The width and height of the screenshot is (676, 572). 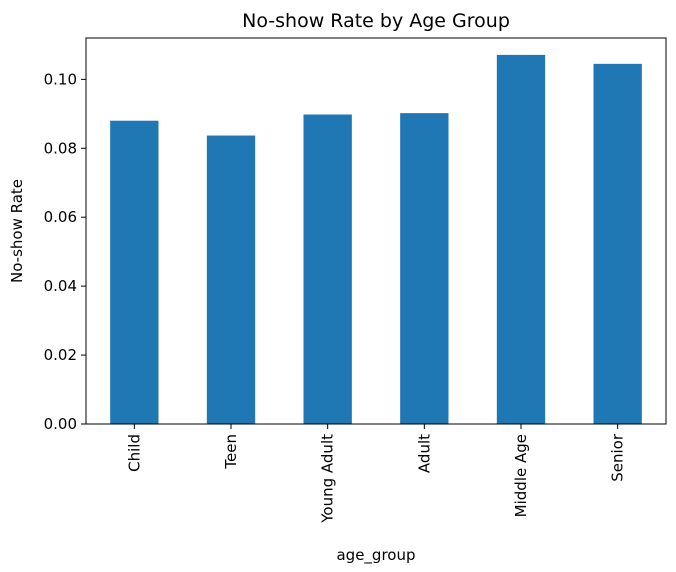 I want to click on bar-young-adult, so click(x=327, y=269).